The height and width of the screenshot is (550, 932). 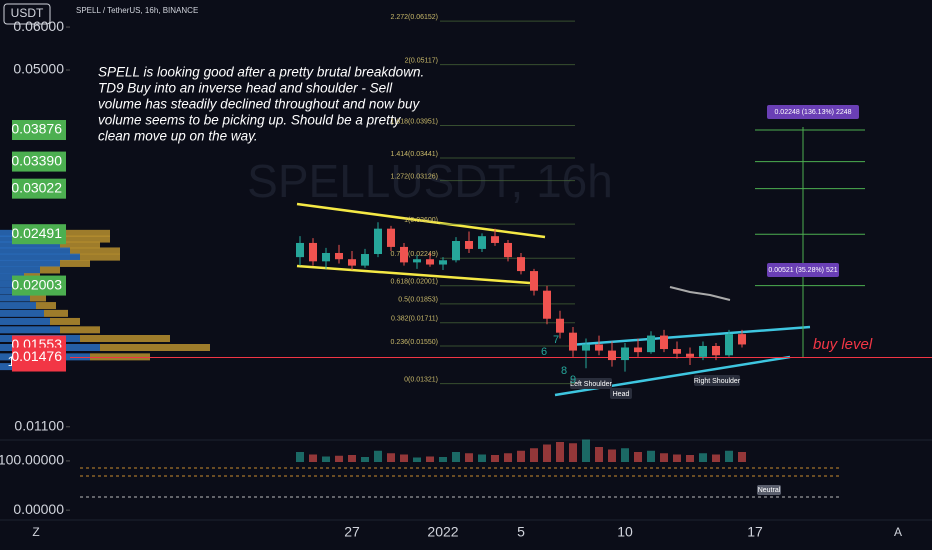 I want to click on measure-label: 0.02248 (136.13%) 2248, so click(x=812, y=112).